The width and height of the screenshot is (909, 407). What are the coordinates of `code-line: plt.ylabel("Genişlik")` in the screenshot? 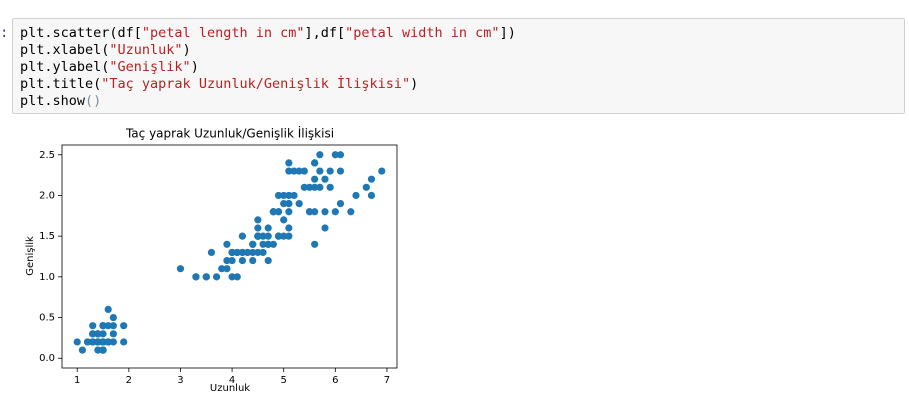 It's located at (462, 67).